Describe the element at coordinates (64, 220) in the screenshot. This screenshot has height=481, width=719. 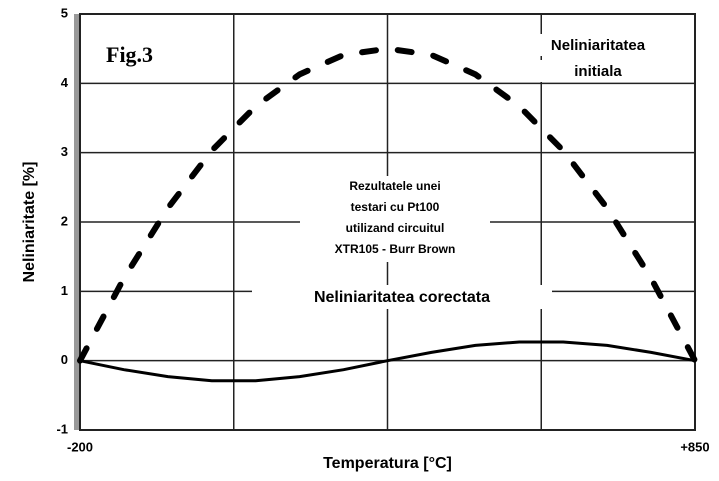
I see `y-tick-label: 2` at that location.